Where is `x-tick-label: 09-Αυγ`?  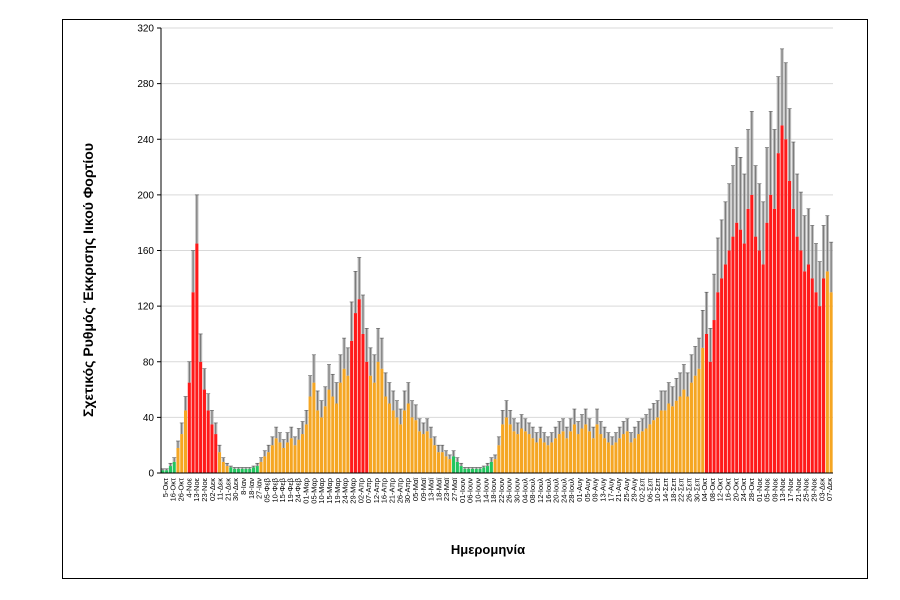 x-tick-label: 09-Αυγ is located at coordinates (595, 490).